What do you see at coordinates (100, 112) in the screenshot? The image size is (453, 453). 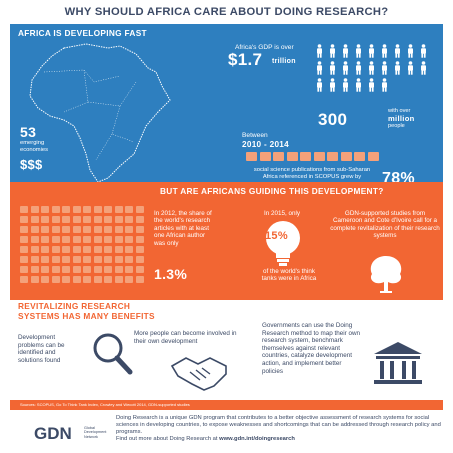 I see `africa-map-icon` at bounding box center [100, 112].